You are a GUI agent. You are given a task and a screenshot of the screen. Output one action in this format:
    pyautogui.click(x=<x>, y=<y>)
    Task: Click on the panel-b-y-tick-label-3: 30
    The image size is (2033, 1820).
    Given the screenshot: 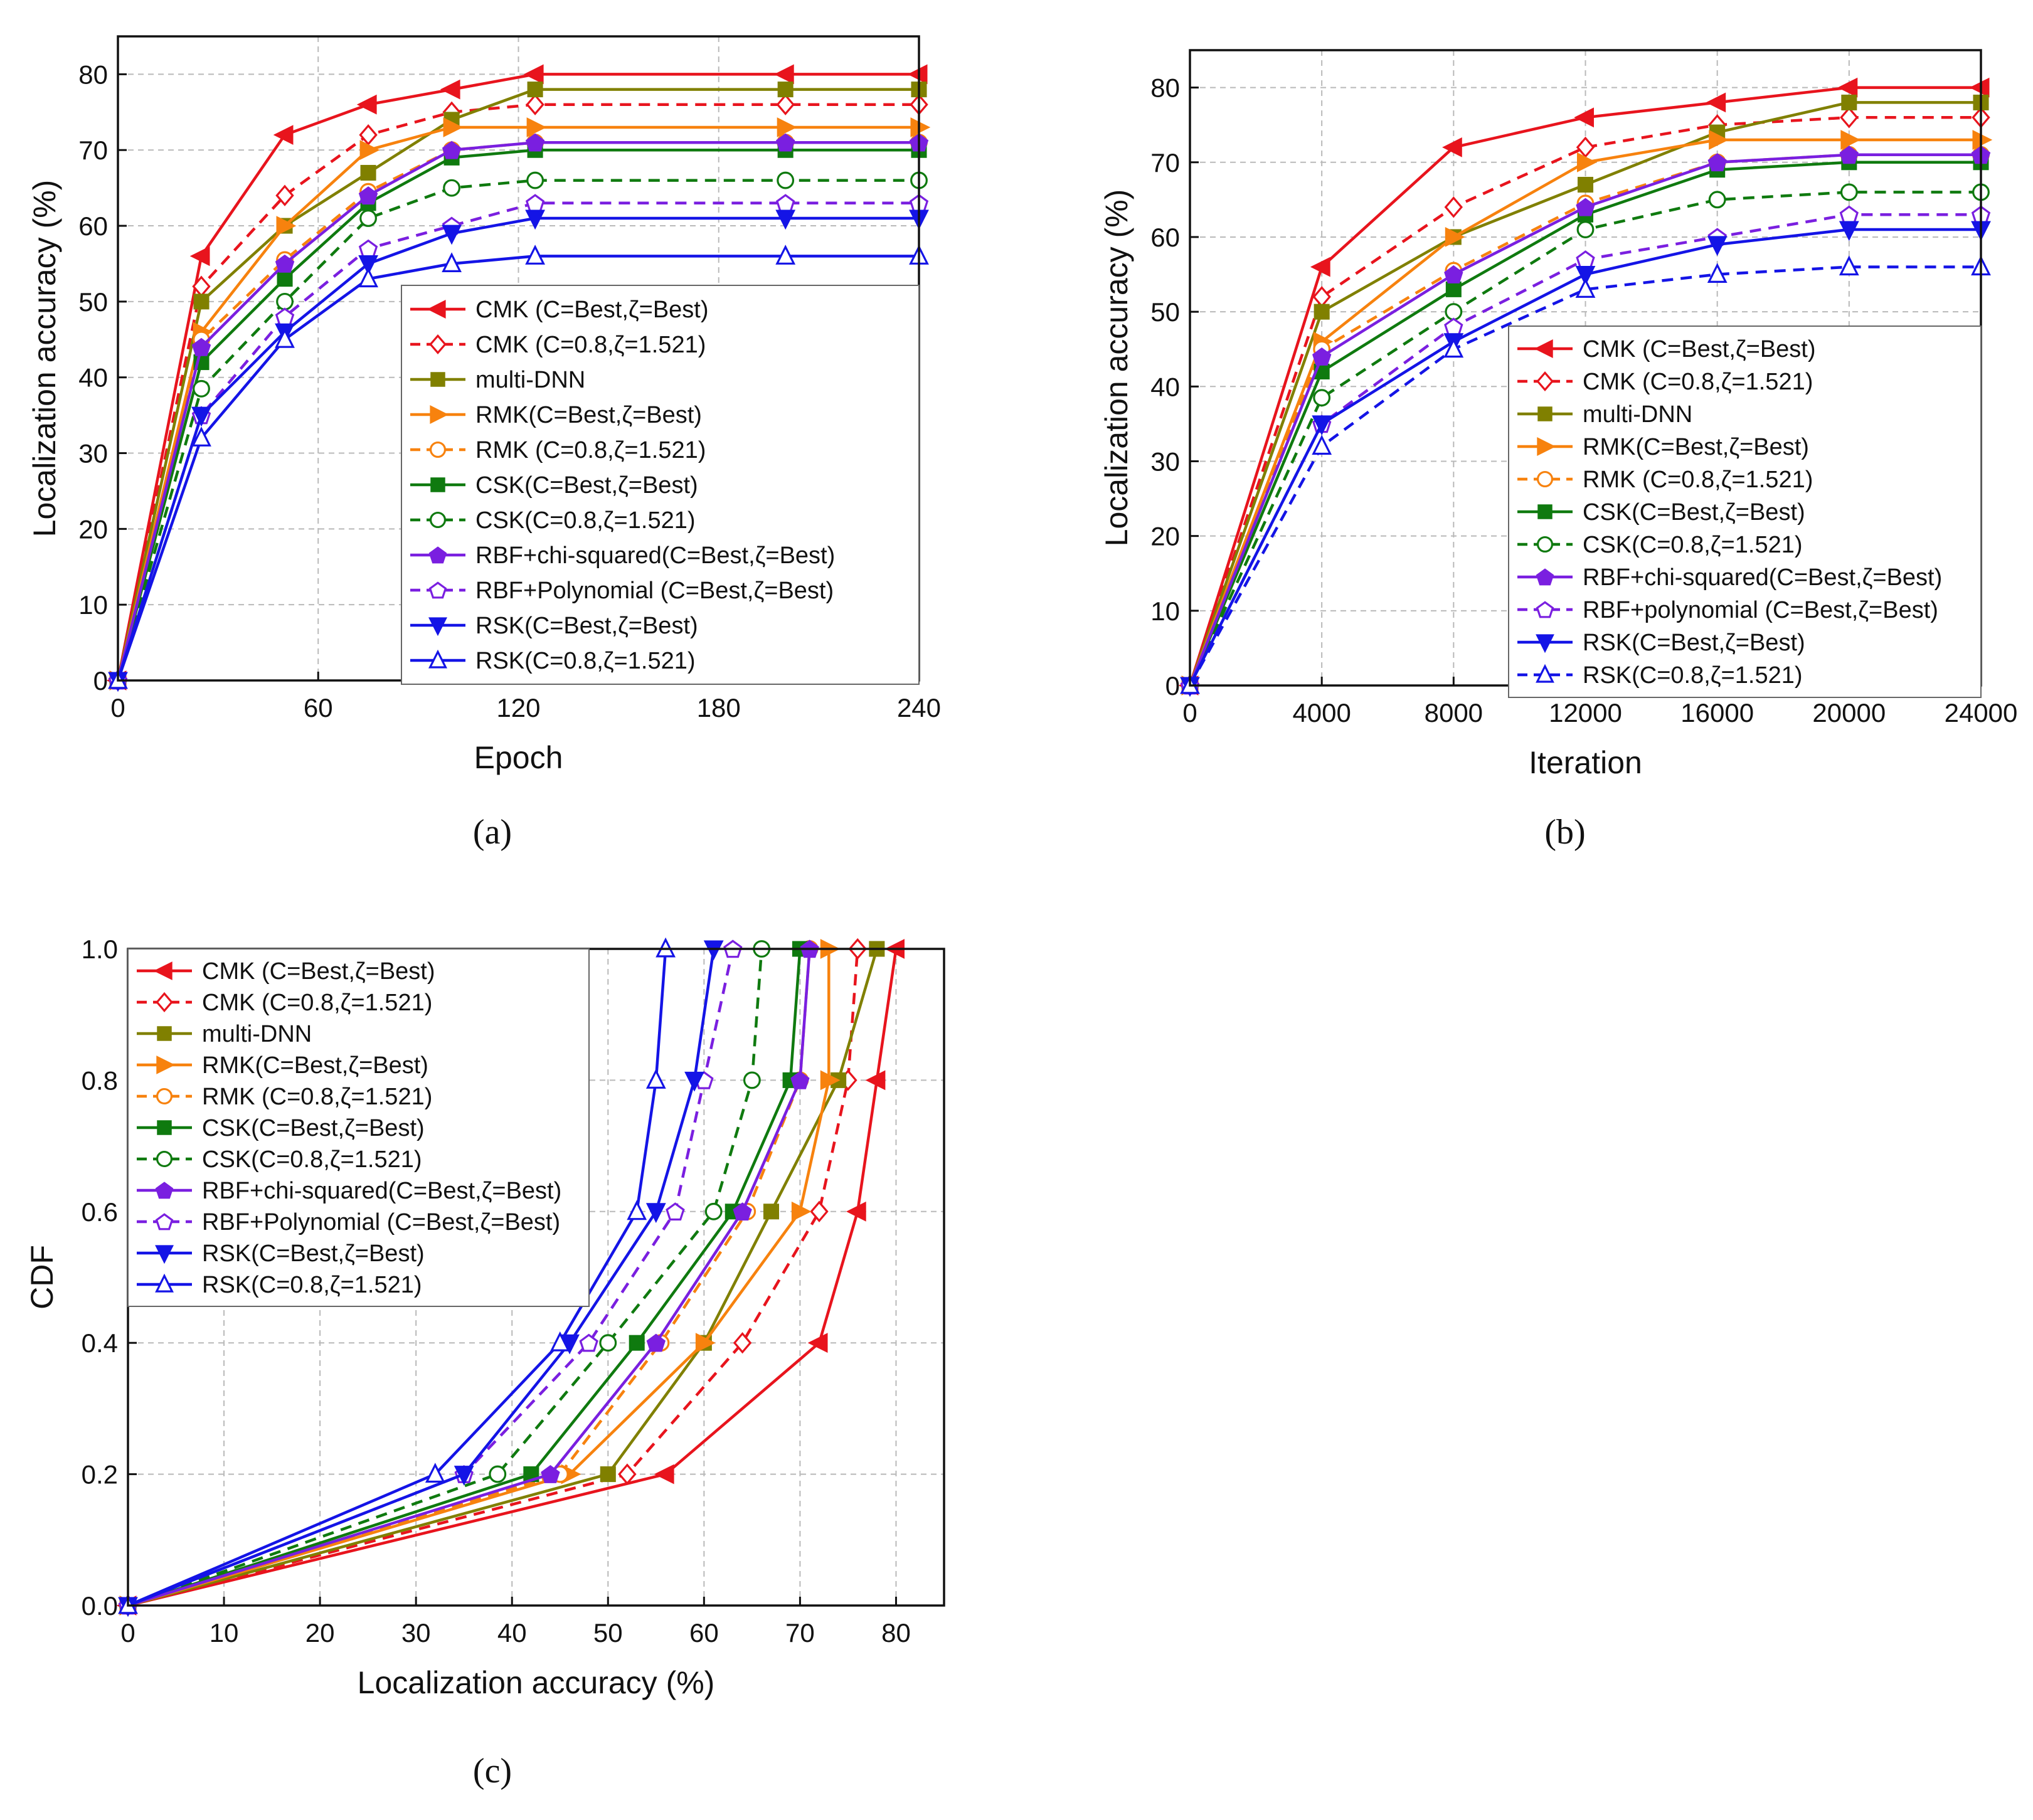 What is the action you would take?
    pyautogui.click(x=1165, y=461)
    